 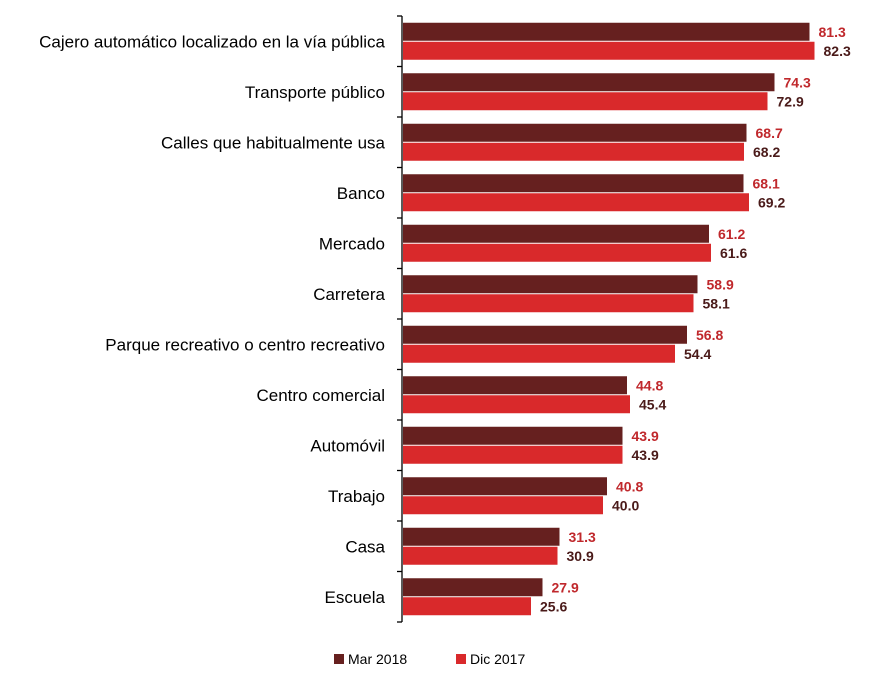 What do you see at coordinates (361, 193) in the screenshot?
I see `category-label: Banco` at bounding box center [361, 193].